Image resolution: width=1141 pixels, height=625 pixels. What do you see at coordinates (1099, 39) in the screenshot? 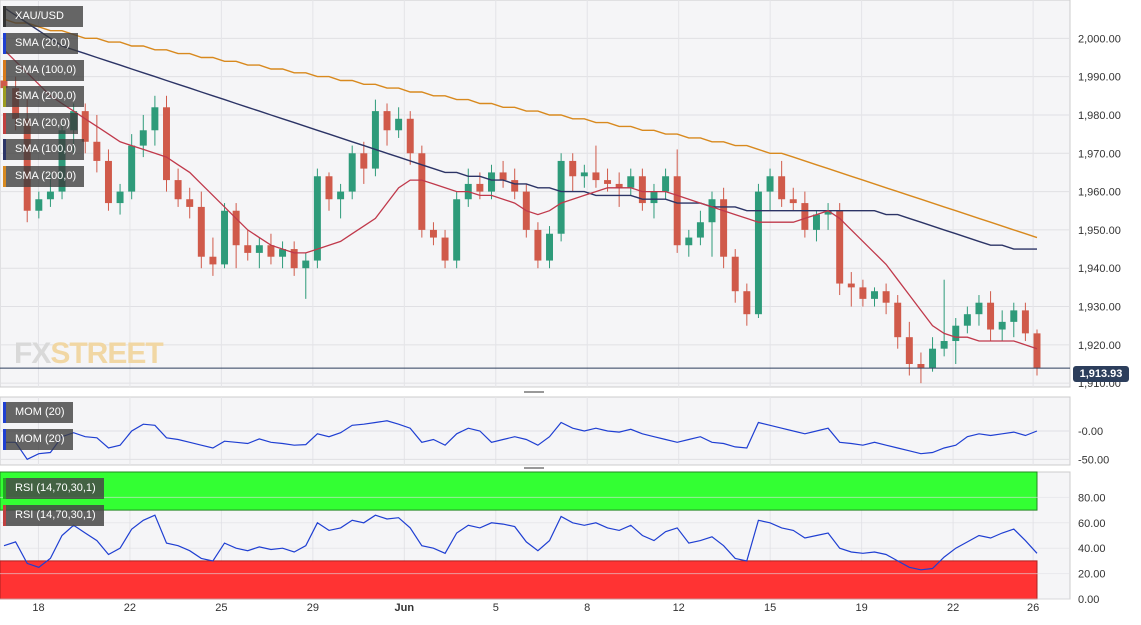
I see `price-tick-label: 2,000.00` at bounding box center [1099, 39].